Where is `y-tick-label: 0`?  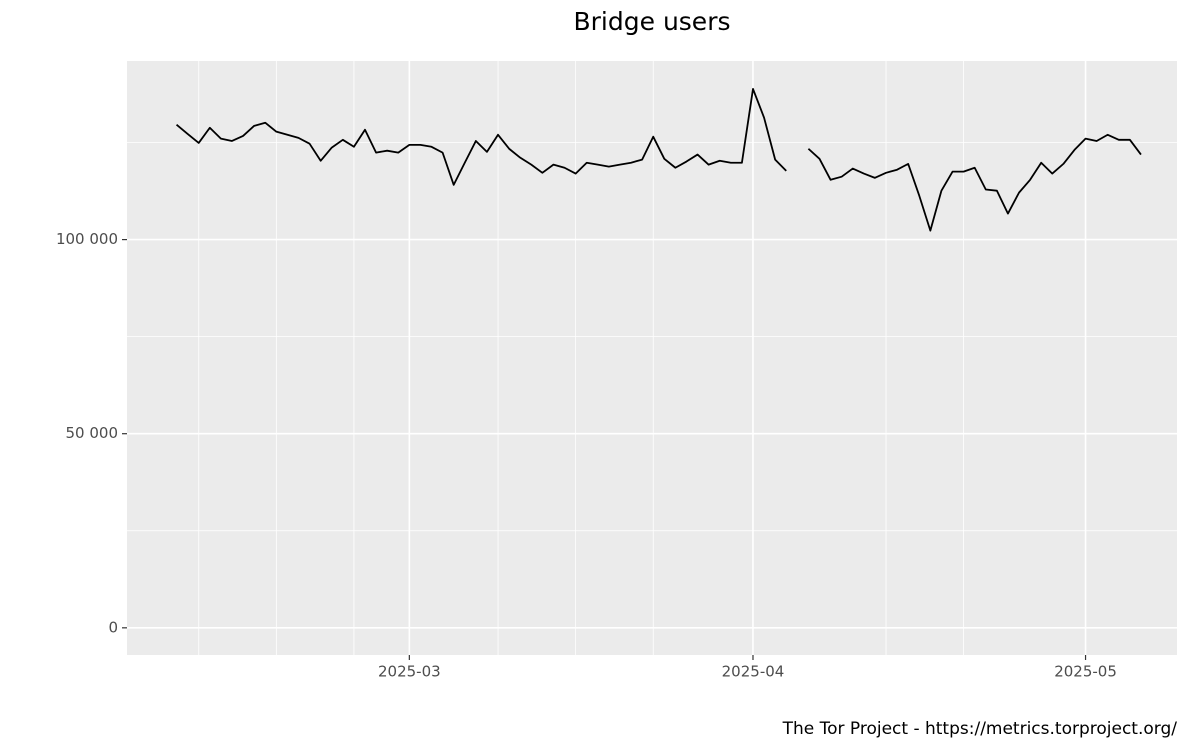
y-tick-label: 0 is located at coordinates (113, 627).